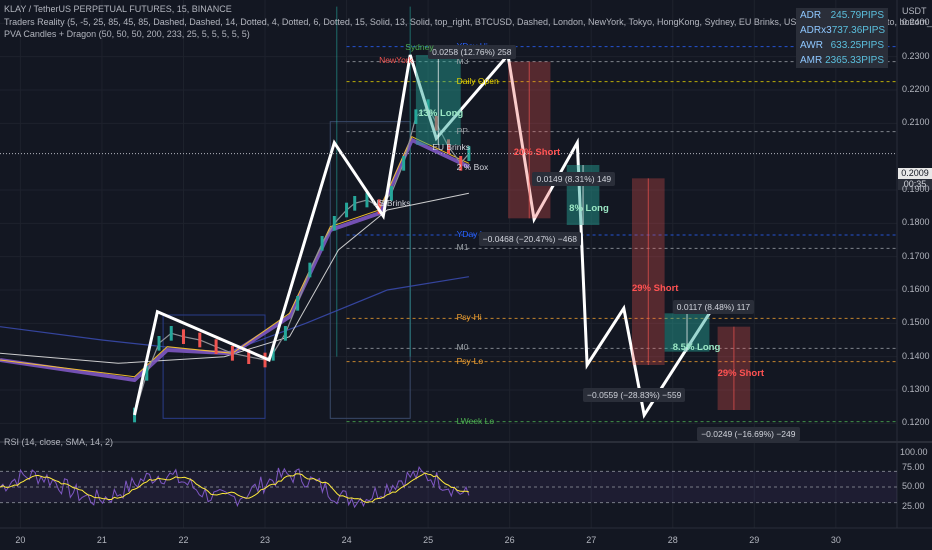  What do you see at coordinates (916, 255) in the screenshot?
I see `price-tick-label: 0.1700` at bounding box center [916, 255].